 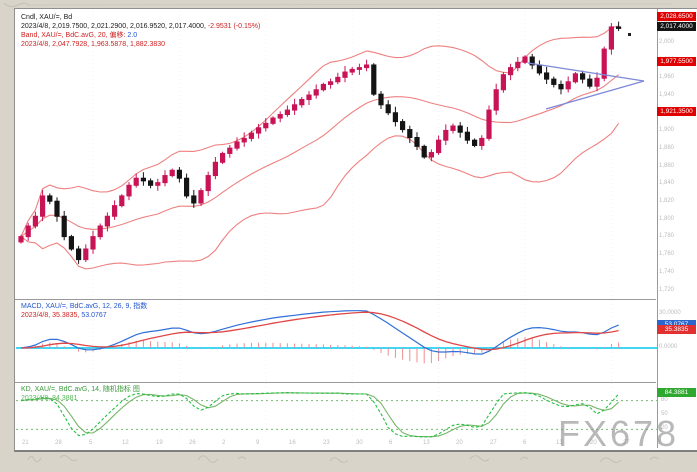 What do you see at coordinates (670, 313) in the screenshot?
I see `macd-tick: 30.0000` at bounding box center [670, 313].